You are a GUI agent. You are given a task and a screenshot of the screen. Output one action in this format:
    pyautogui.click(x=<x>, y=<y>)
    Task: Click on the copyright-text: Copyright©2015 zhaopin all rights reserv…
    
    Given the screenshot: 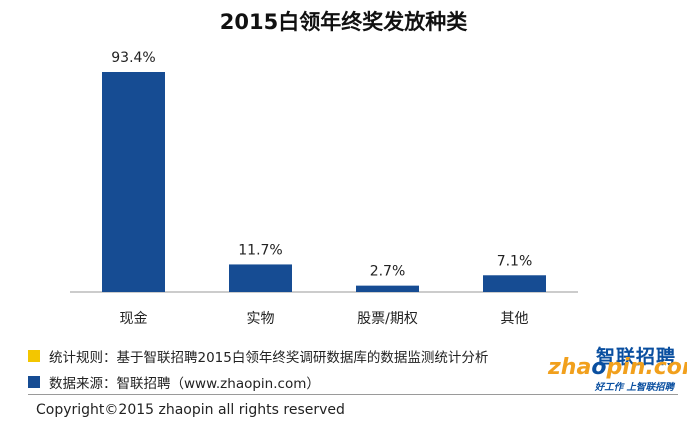 What is the action you would take?
    pyautogui.click(x=190, y=410)
    